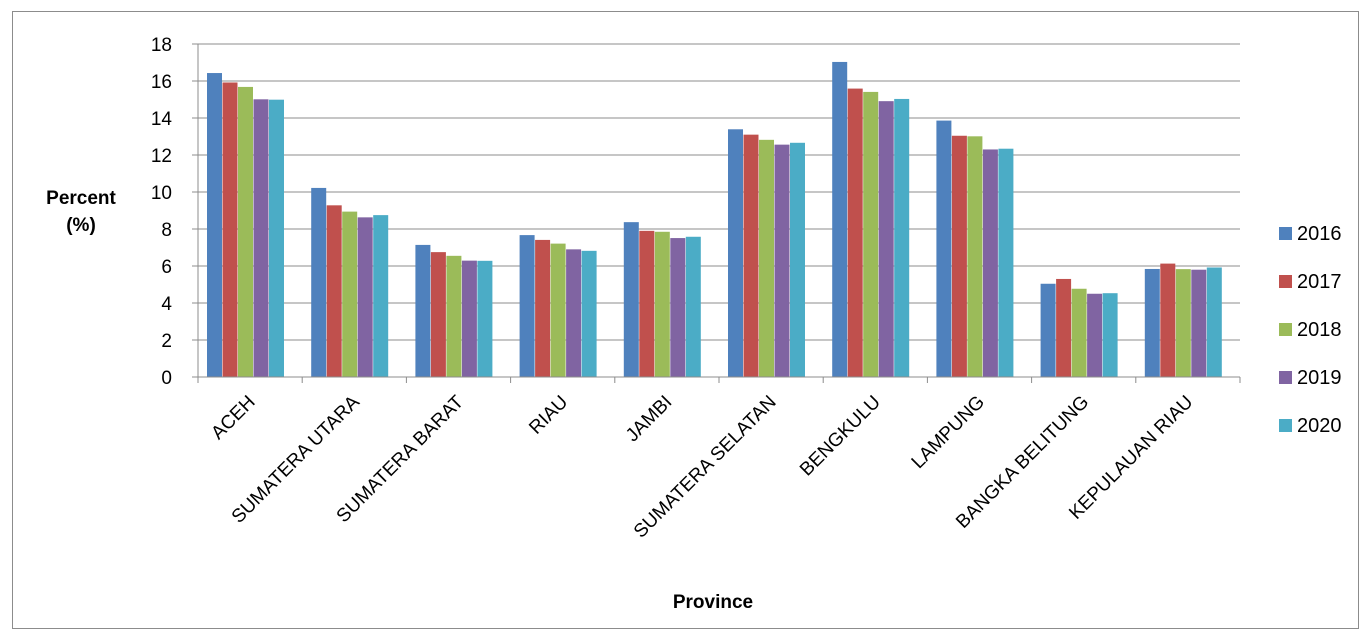  I want to click on legend-label-2016: 2016, so click(1319, 234).